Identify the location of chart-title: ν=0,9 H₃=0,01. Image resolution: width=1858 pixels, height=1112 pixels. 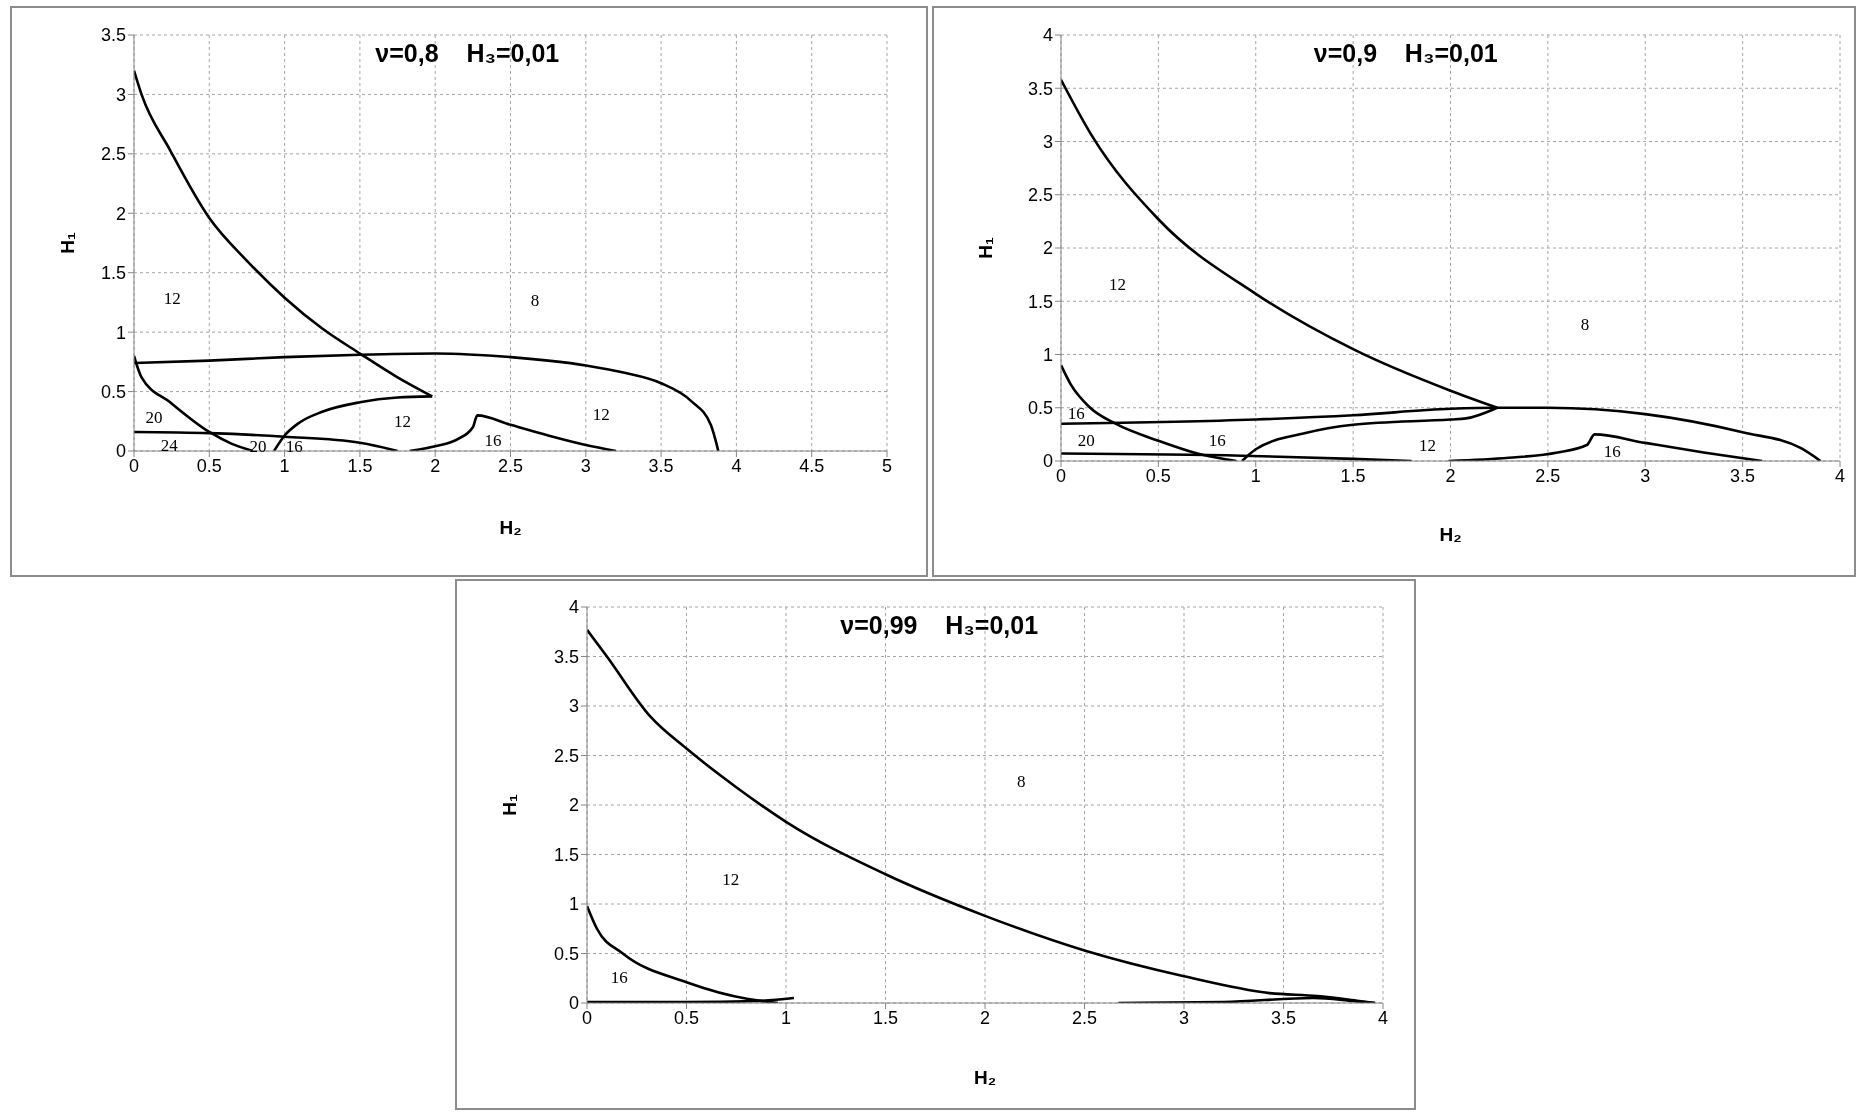
(1405, 53).